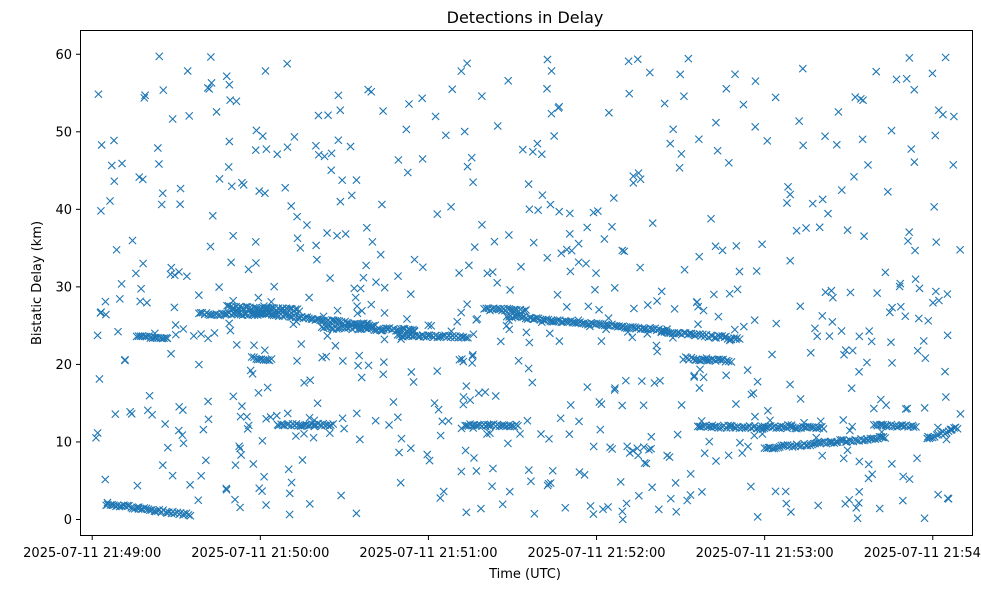  Describe the element at coordinates (597, 553) in the screenshot. I see `x-tick-label: 2025-07-11 21:52:00` at that location.